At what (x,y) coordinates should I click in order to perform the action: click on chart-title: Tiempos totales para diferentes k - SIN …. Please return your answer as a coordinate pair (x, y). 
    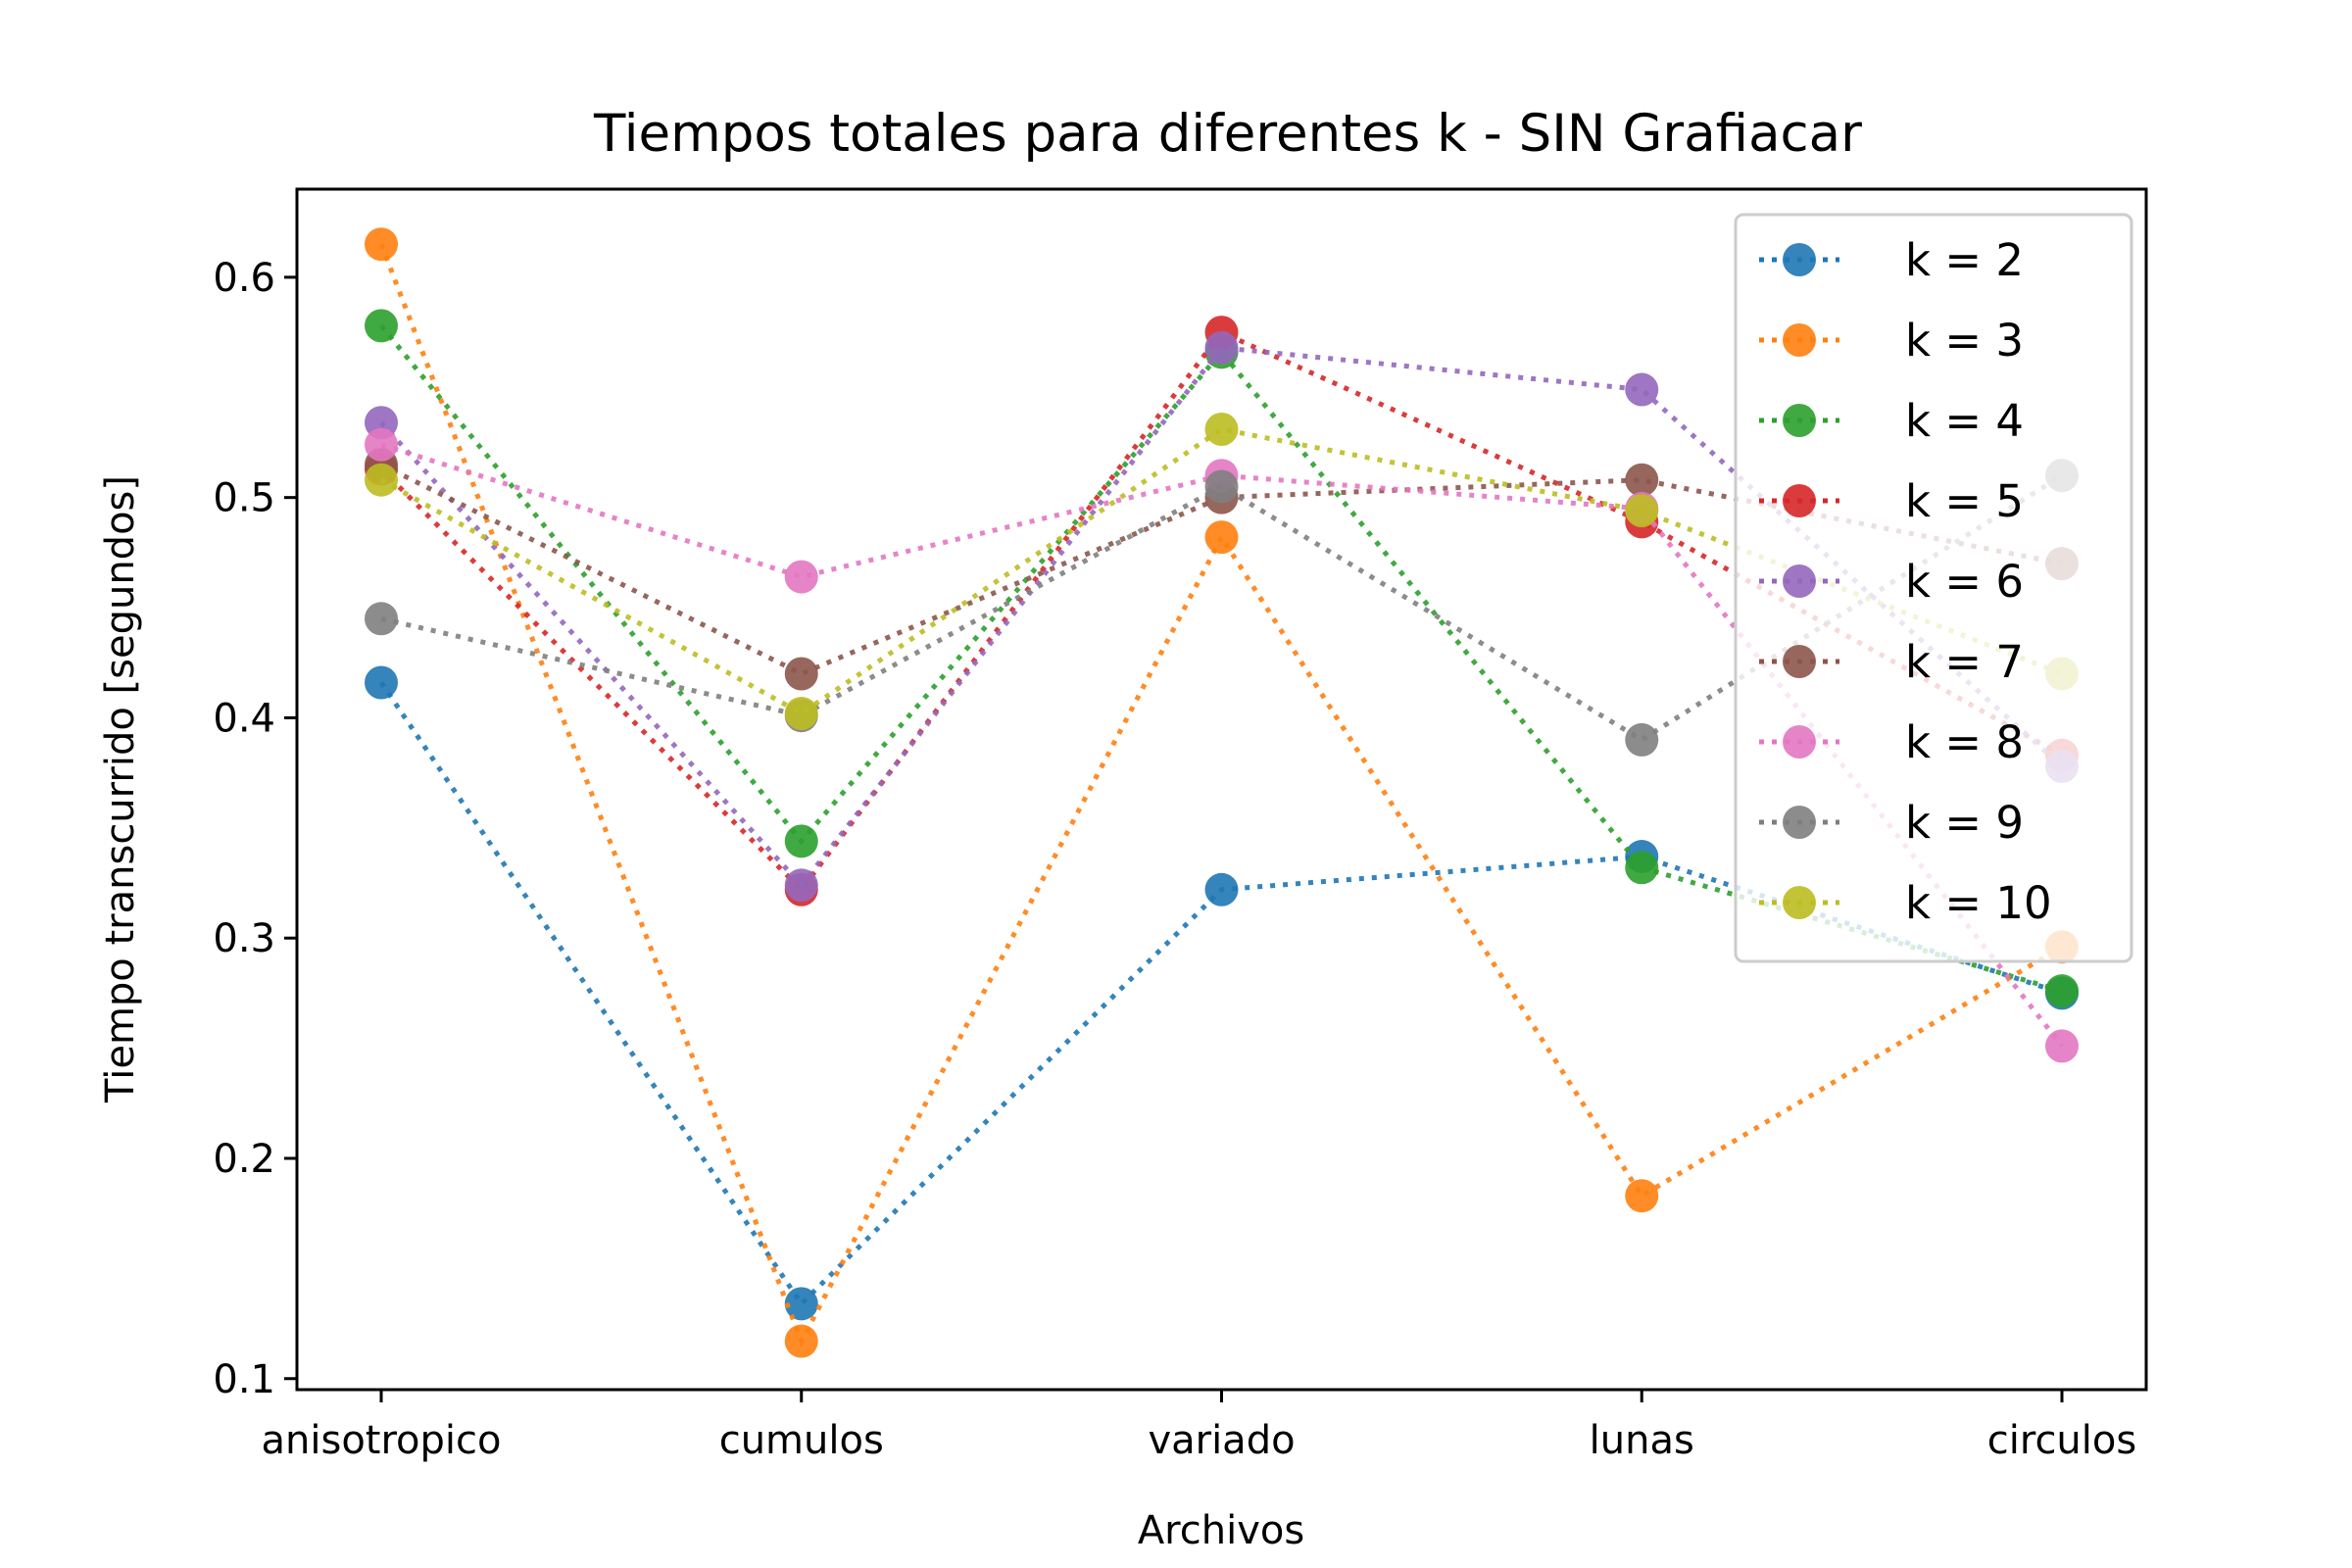
    Looking at the image, I should click on (1227, 134).